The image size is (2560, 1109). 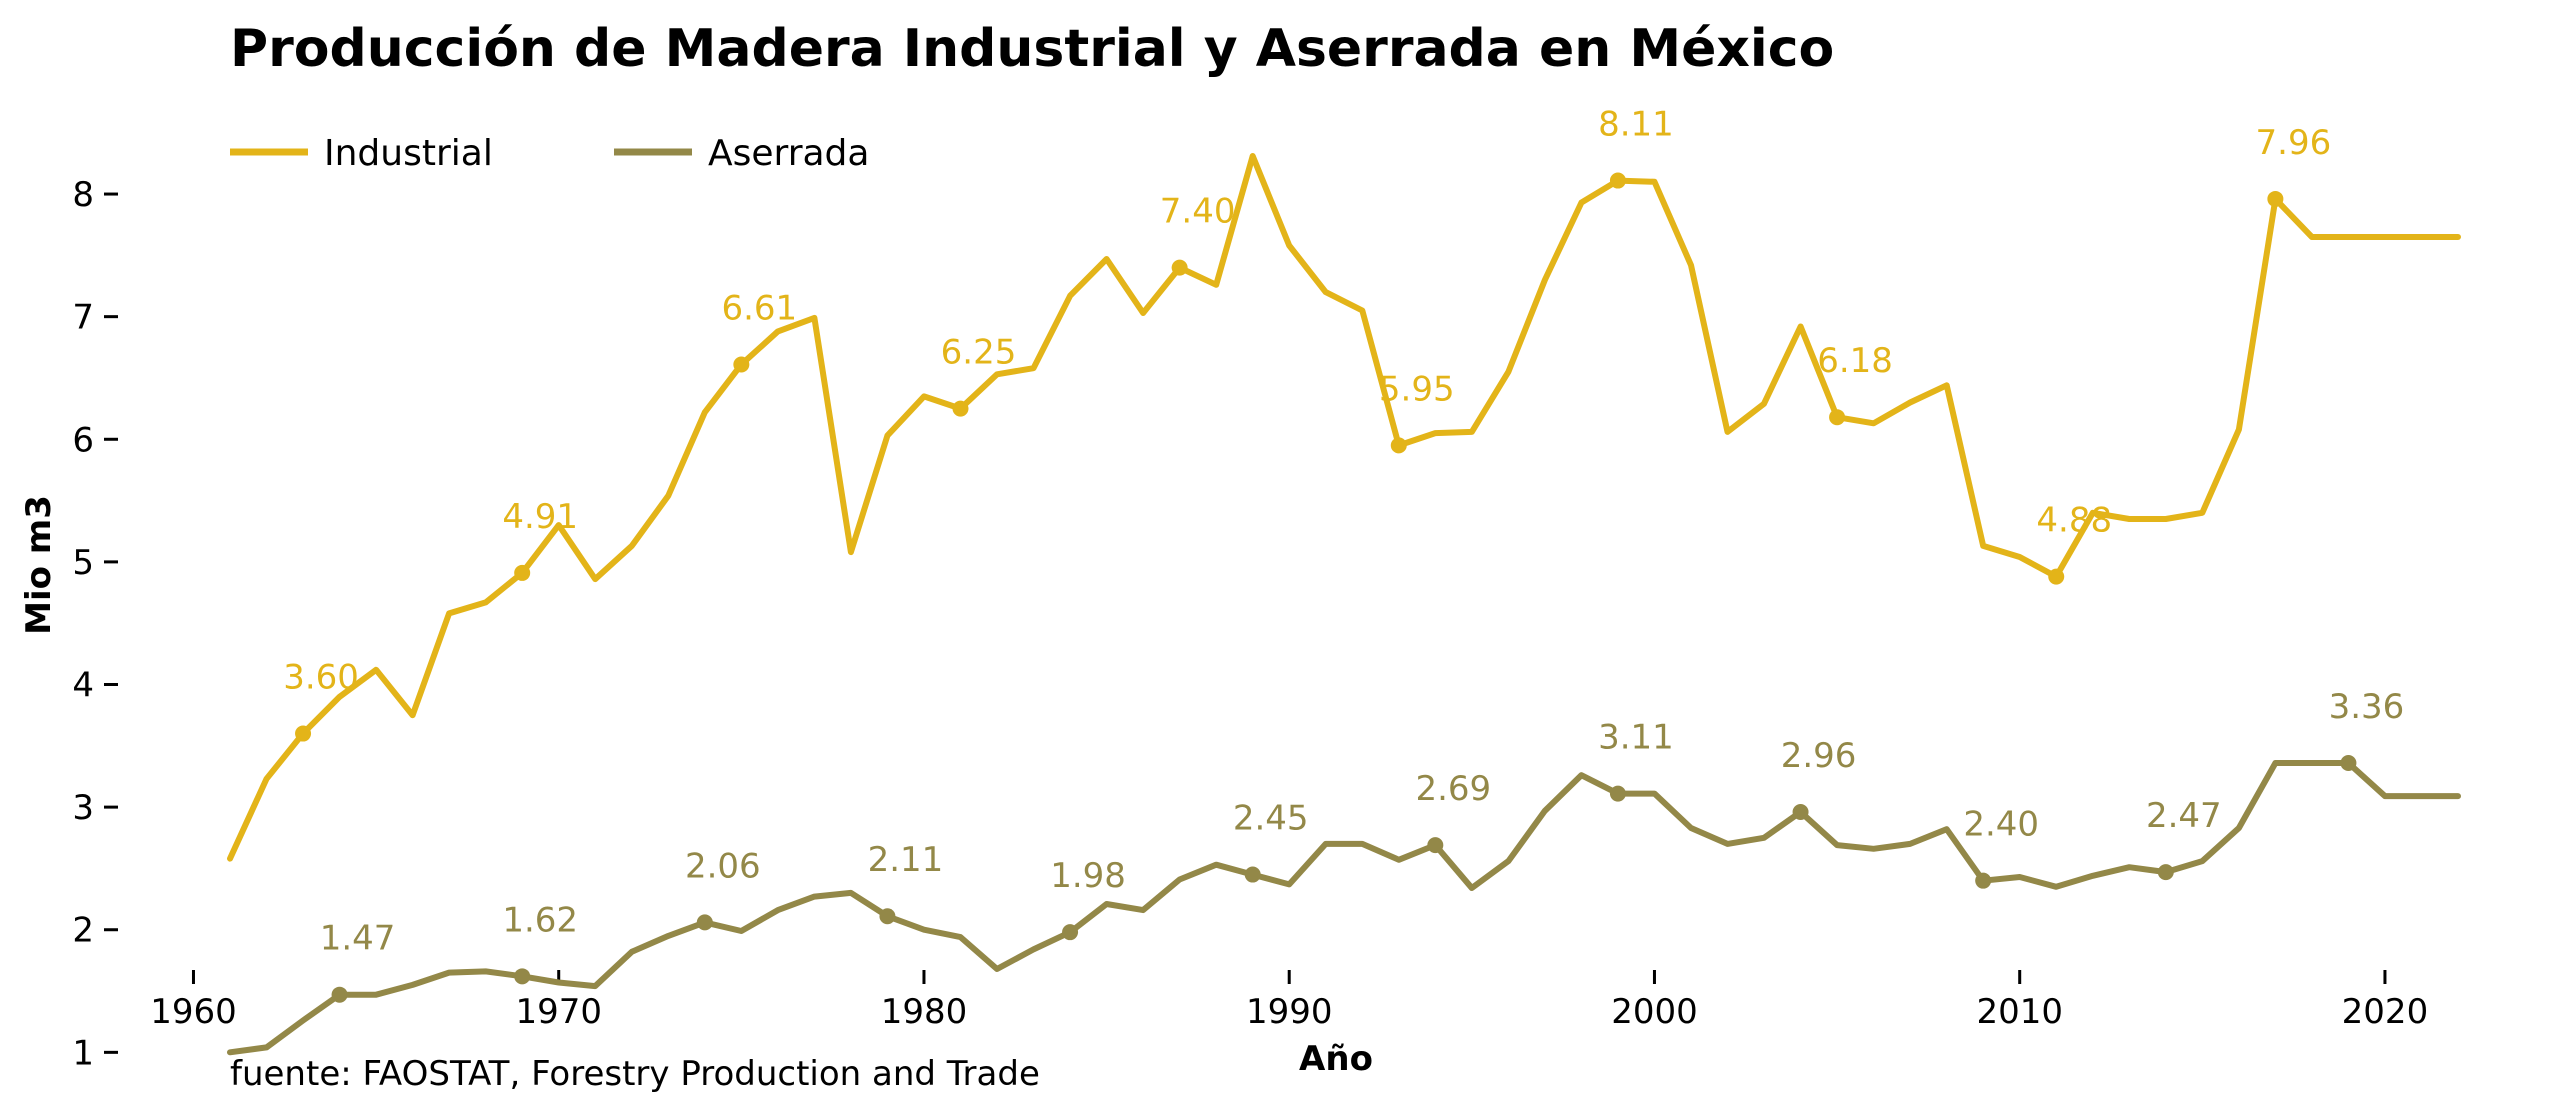 I want to click on x-tick-label: 1960, so click(x=193, y=1012).